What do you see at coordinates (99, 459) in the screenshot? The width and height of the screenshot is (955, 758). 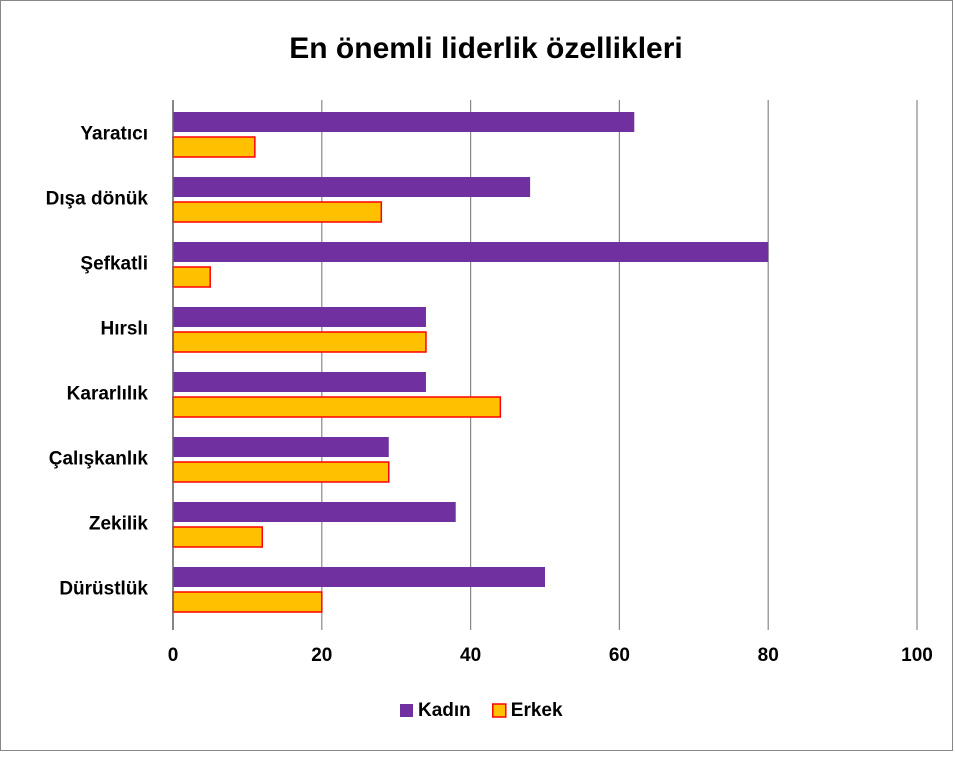 I see `y-tick-label: Çalışkanlık` at bounding box center [99, 459].